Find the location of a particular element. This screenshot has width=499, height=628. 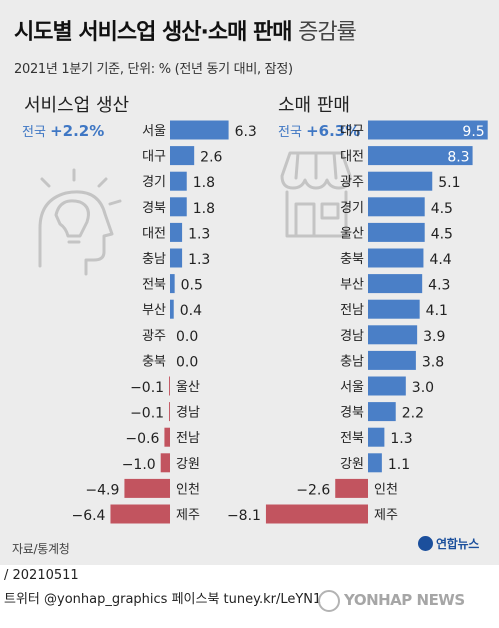

value-label: 8.3 is located at coordinates (458, 158).